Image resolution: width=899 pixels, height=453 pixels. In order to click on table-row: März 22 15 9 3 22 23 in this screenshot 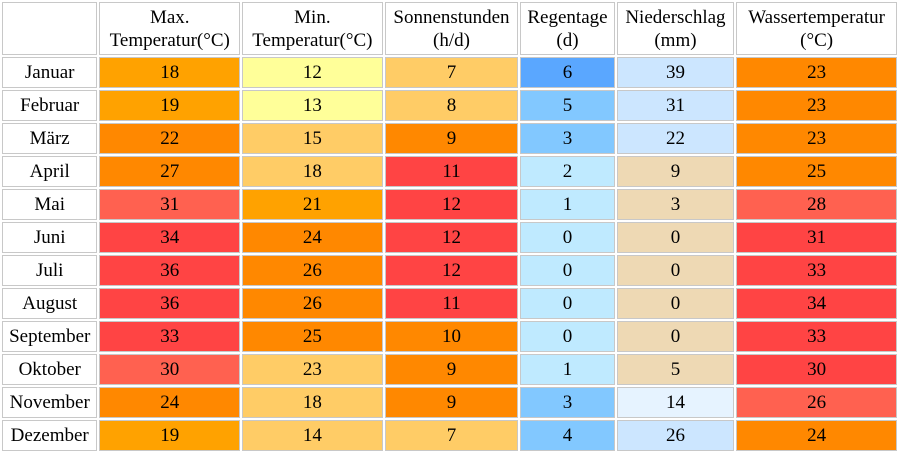, I will do `click(449, 138)`.